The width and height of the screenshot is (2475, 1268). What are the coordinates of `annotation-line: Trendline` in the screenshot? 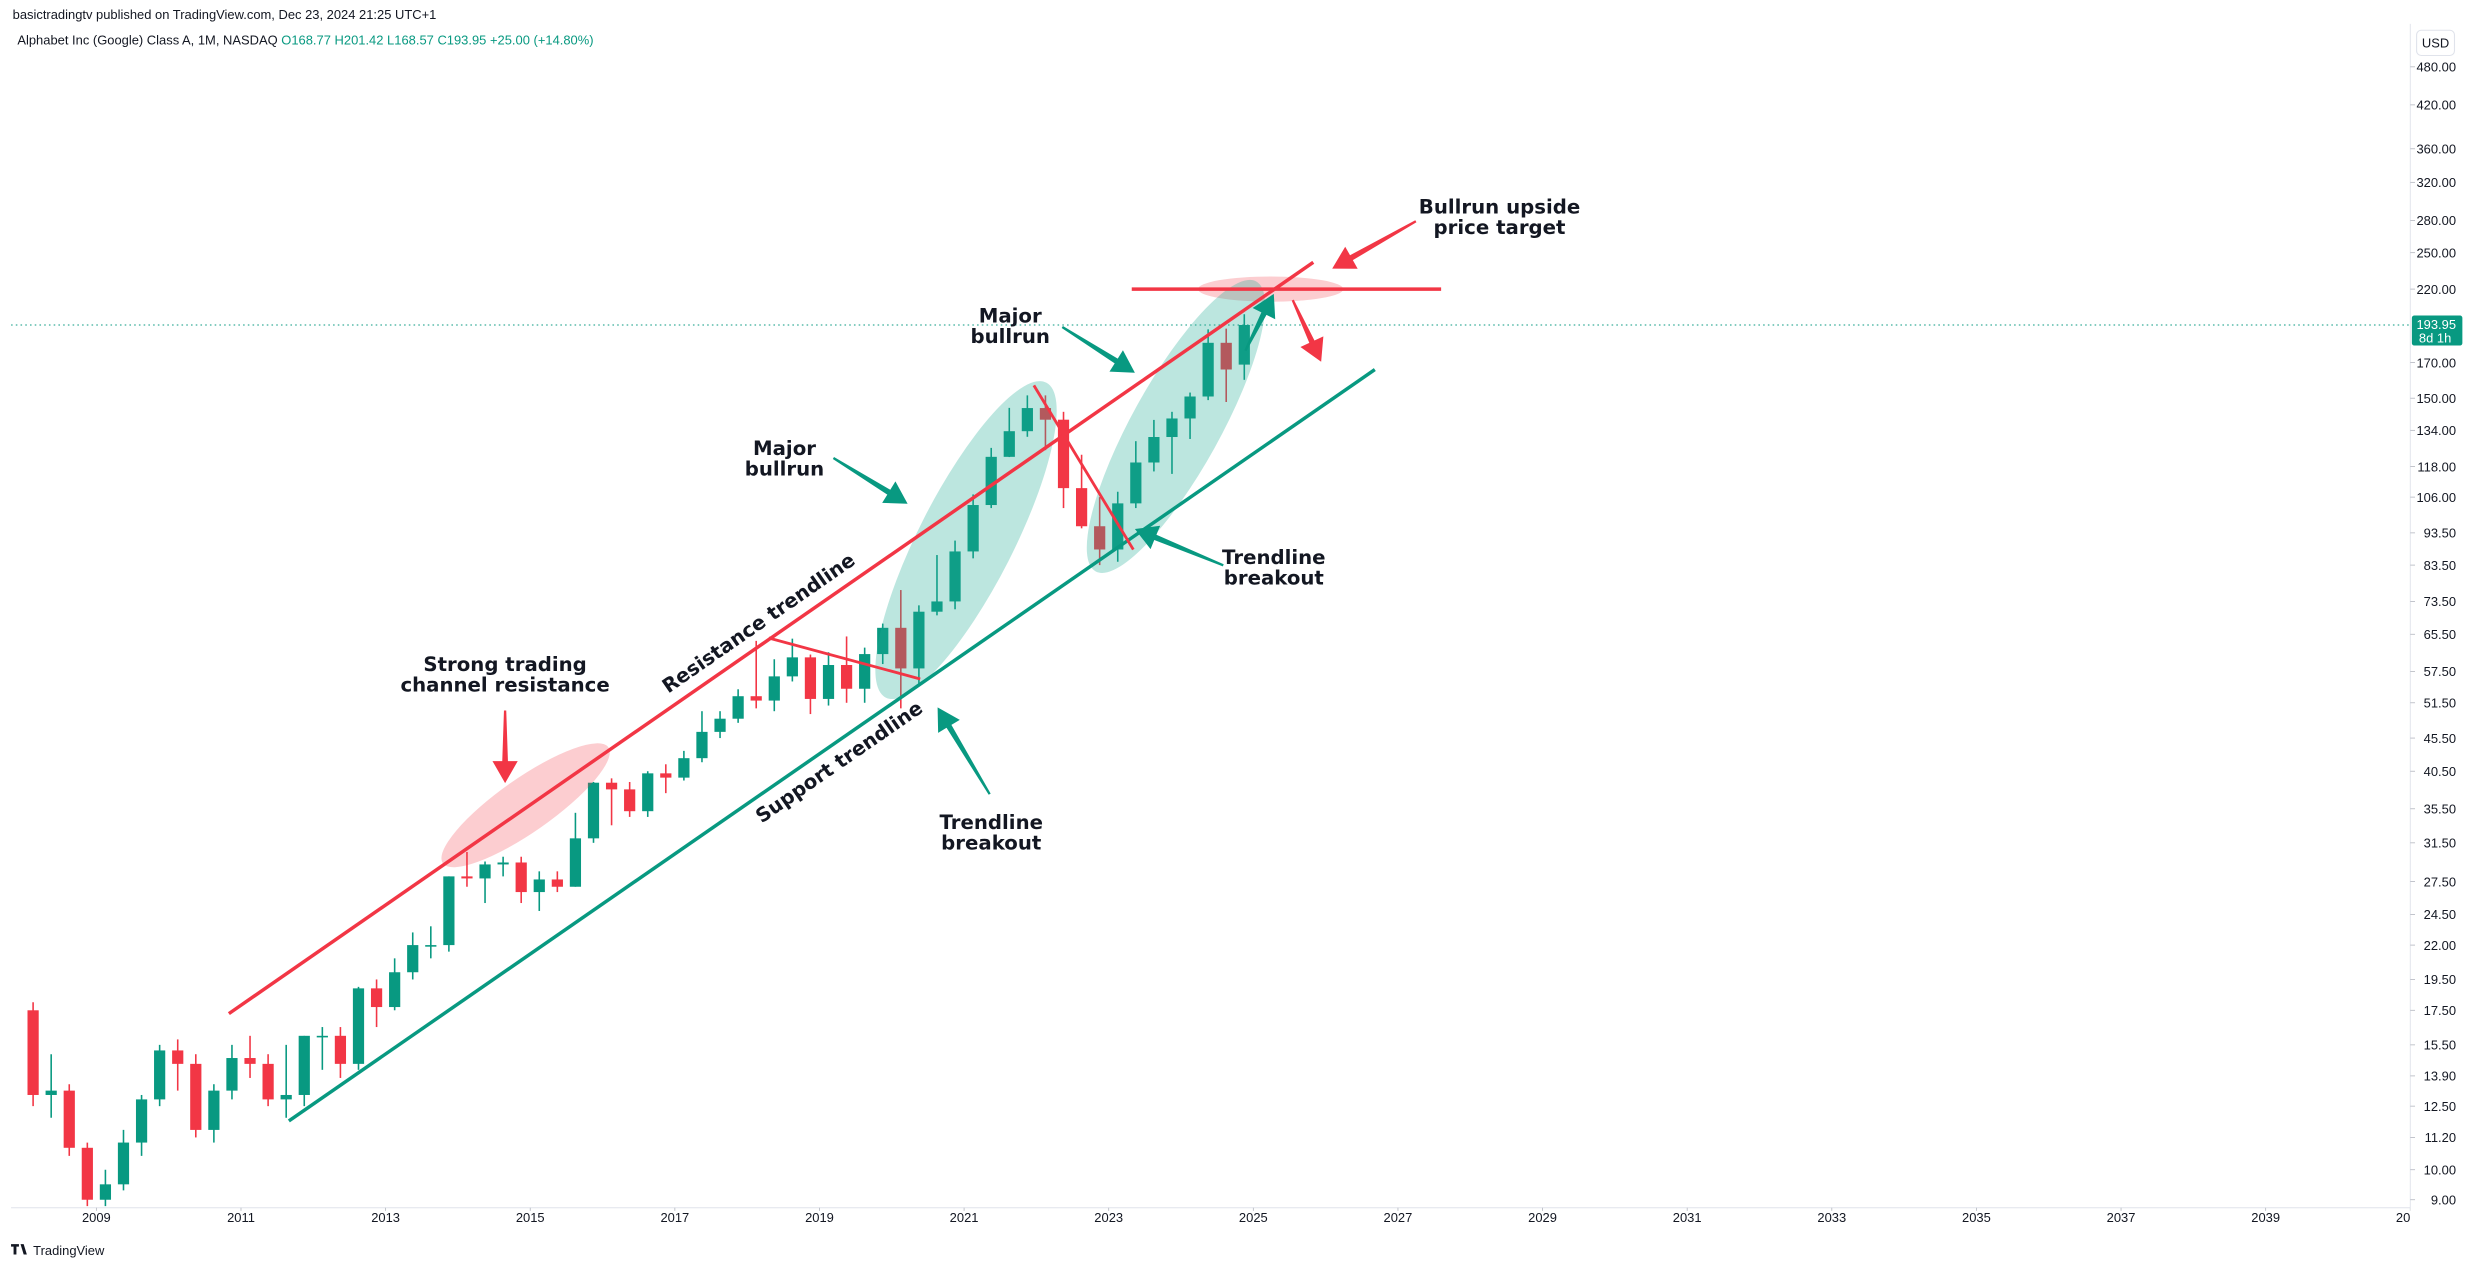 It's located at (1273, 557).